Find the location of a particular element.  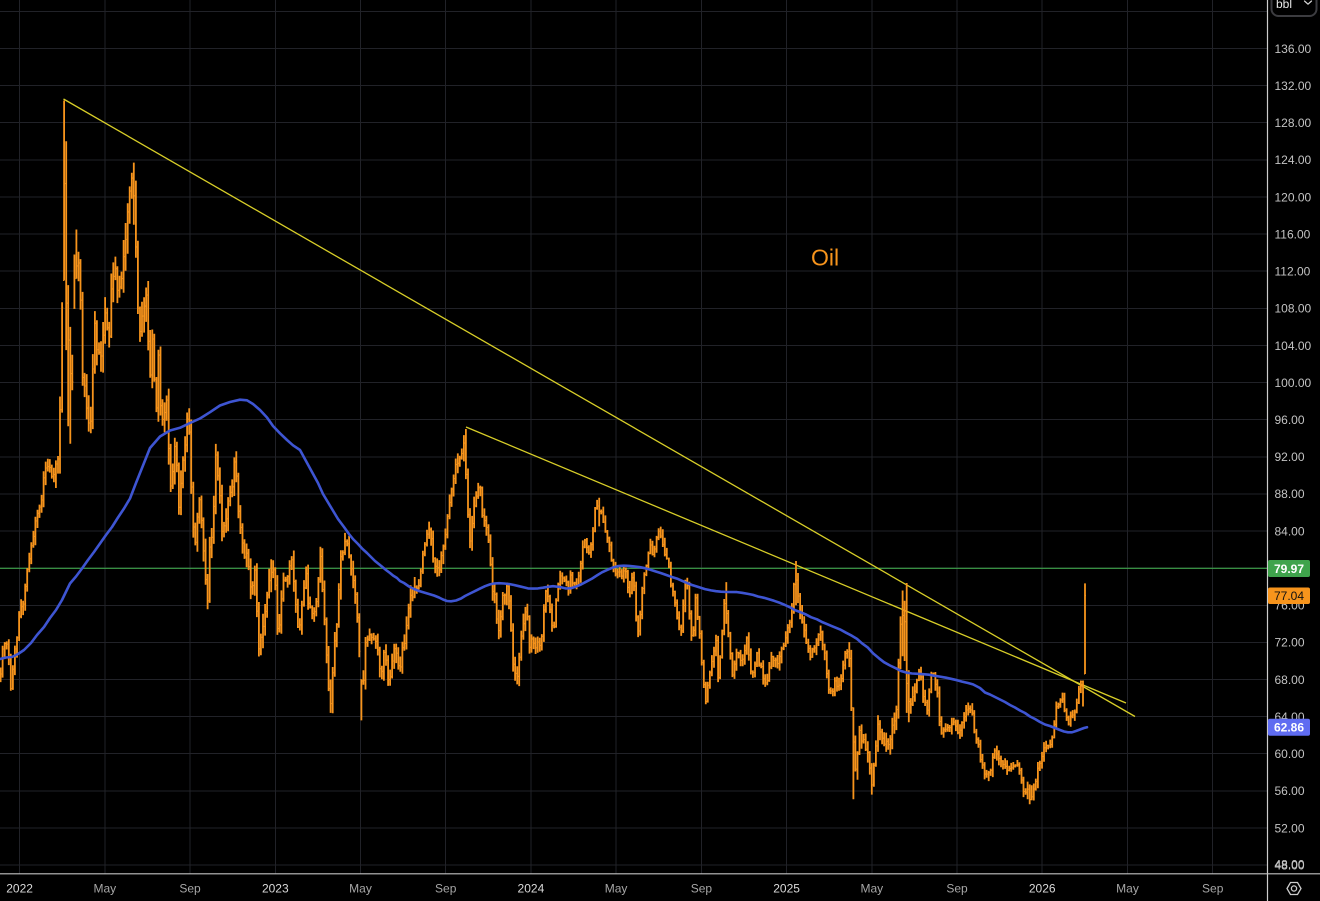

svg-text: 108.00 is located at coordinates (1293, 309).